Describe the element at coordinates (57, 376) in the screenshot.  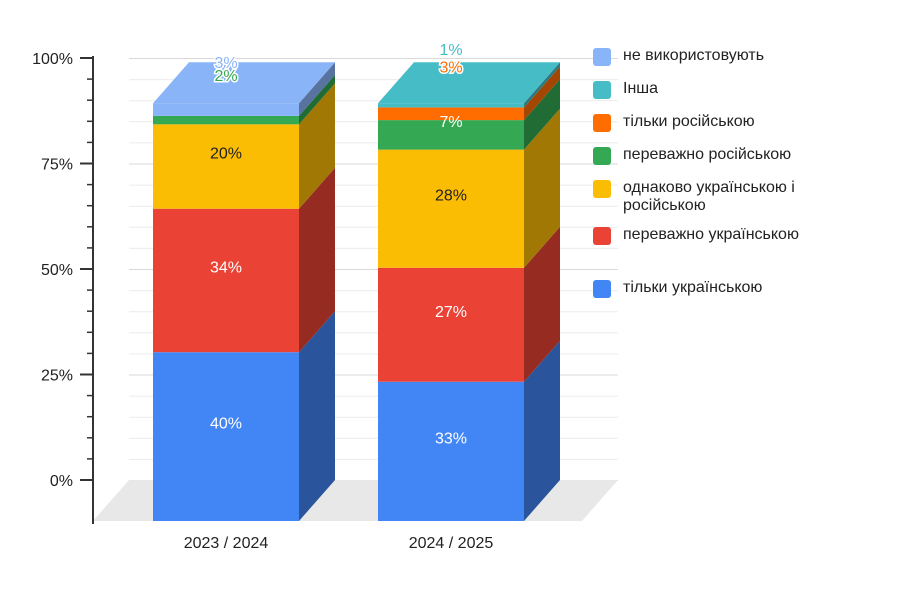
I see `y-tick-label: 25%` at that location.